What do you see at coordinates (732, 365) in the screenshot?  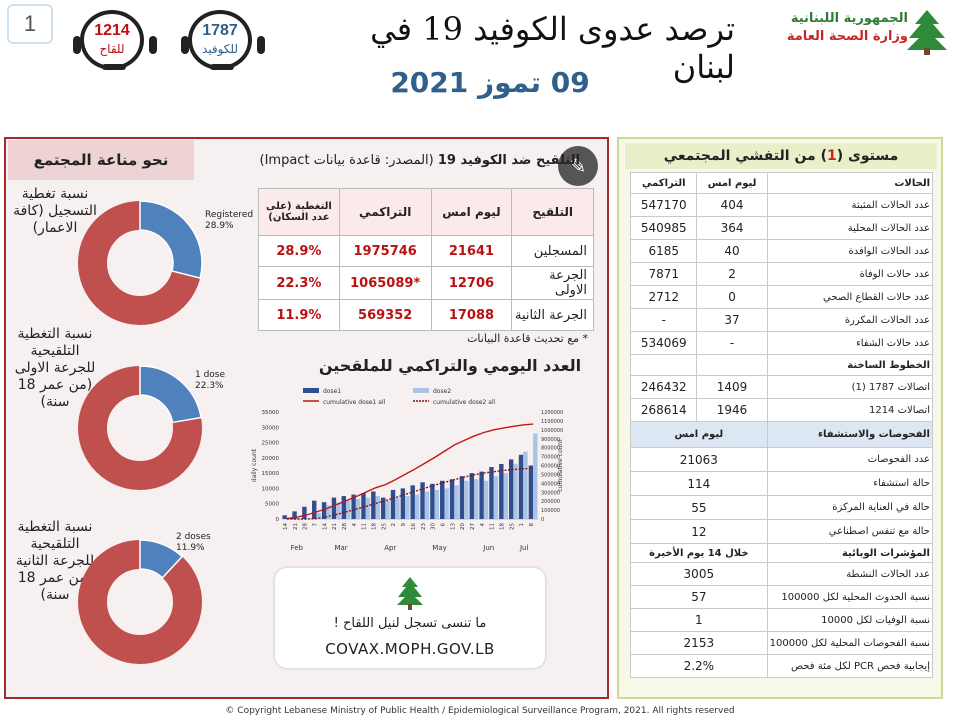 I see `cell-value` at bounding box center [732, 365].